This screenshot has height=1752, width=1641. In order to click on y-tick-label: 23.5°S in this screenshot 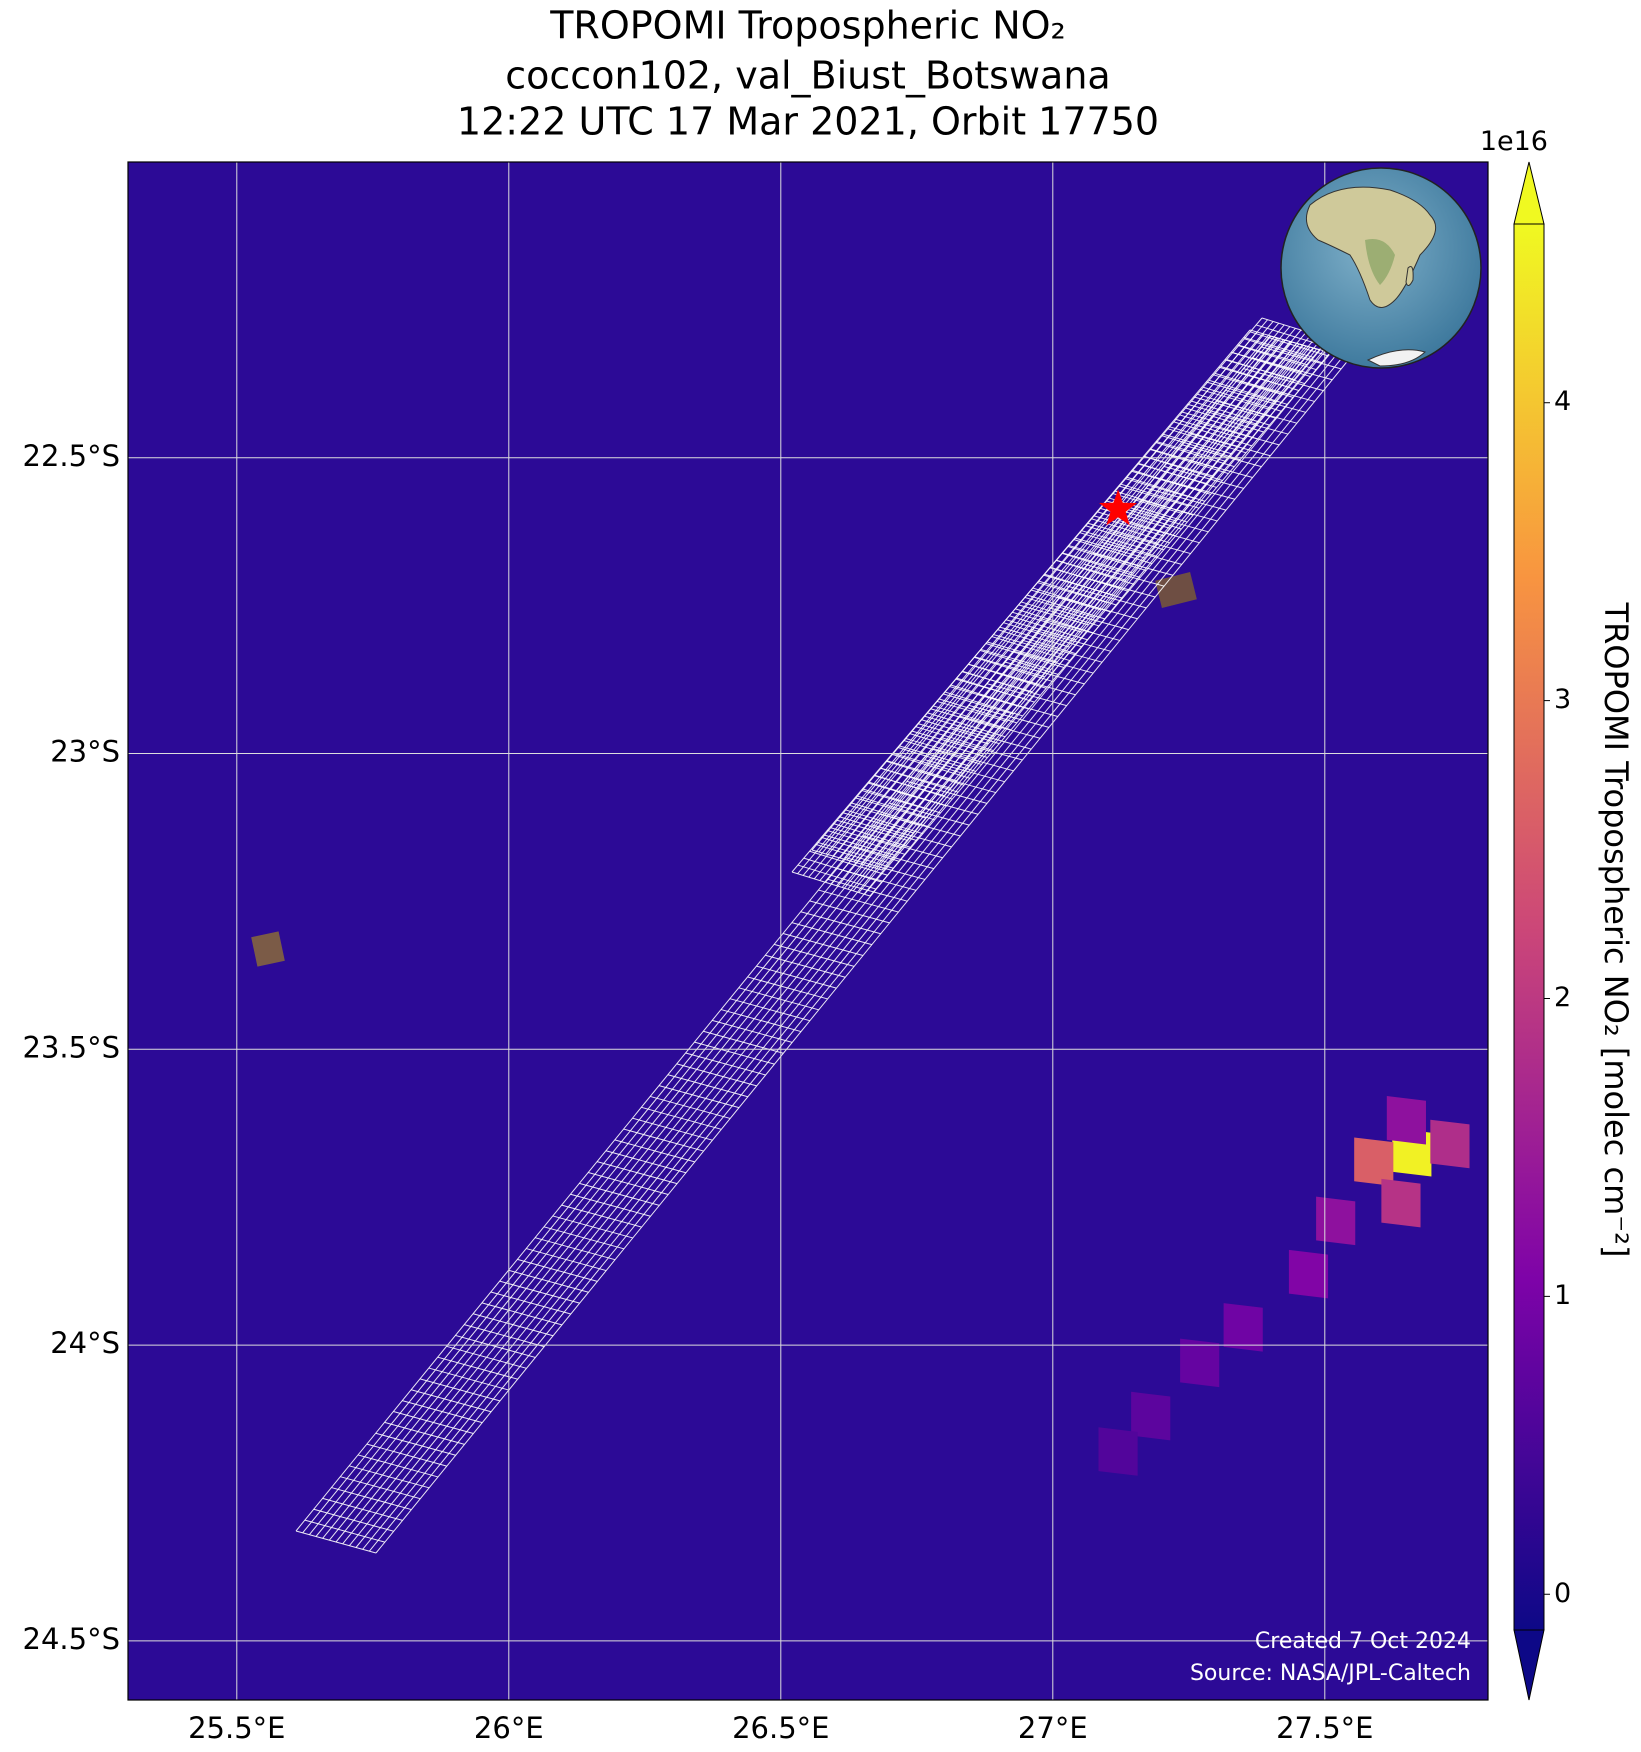, I will do `click(71, 1047)`.